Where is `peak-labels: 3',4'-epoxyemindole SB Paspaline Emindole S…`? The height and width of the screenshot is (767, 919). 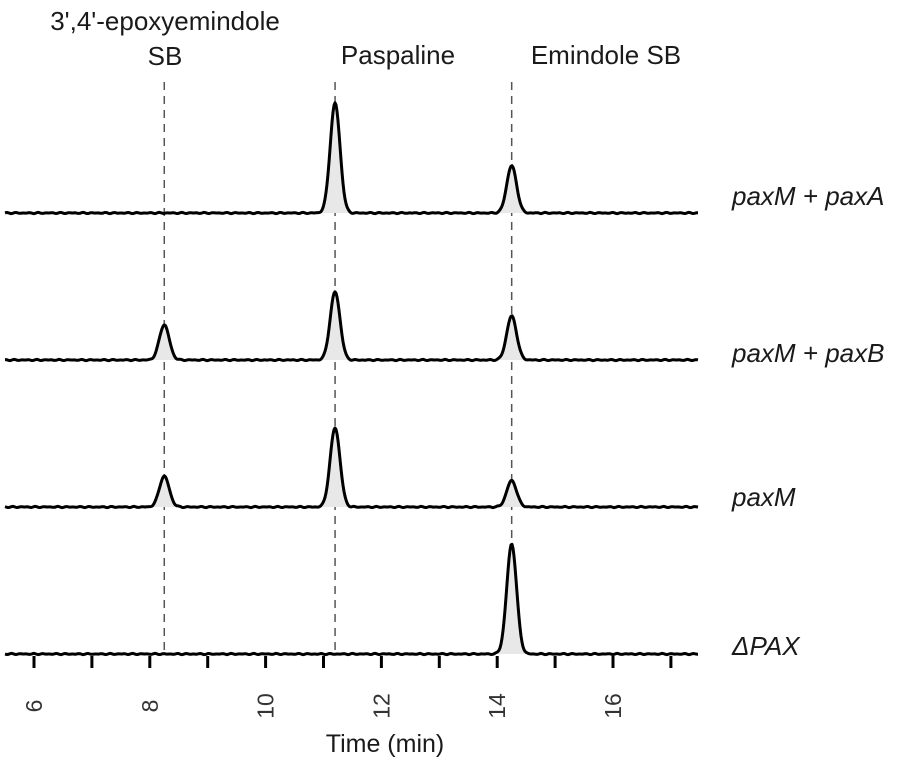 peak-labels: 3',4'-epoxyemindole SB Paspaline Emindole S… is located at coordinates (365, 38).